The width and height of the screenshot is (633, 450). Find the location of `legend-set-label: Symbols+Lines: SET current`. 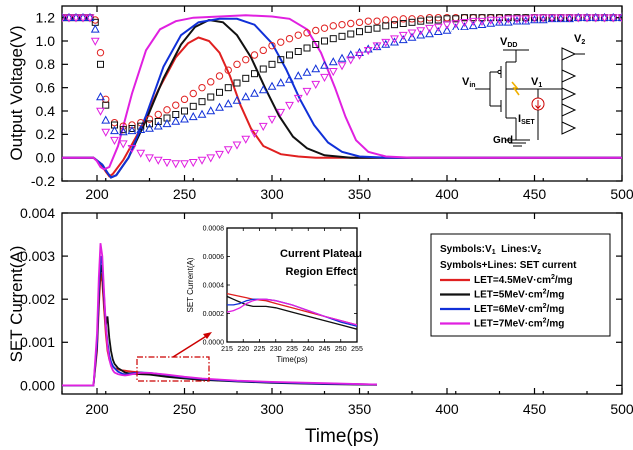

legend-set-label: Symbols+Lines: SET current is located at coordinates (508, 265).